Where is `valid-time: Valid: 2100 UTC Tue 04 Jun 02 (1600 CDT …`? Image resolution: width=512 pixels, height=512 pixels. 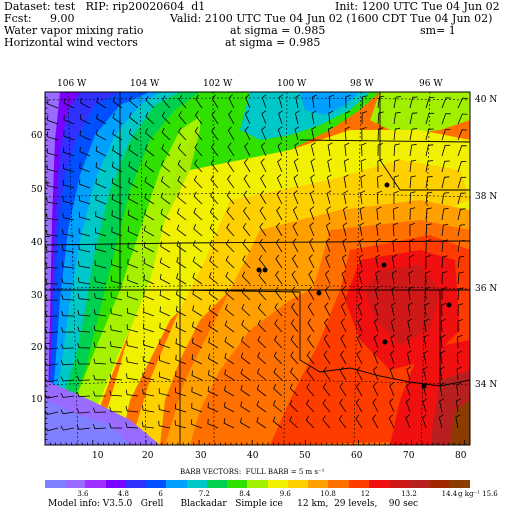 valid-time: Valid: 2100 UTC Tue 04 Jun 02 (1600 CDT … is located at coordinates (331, 18).